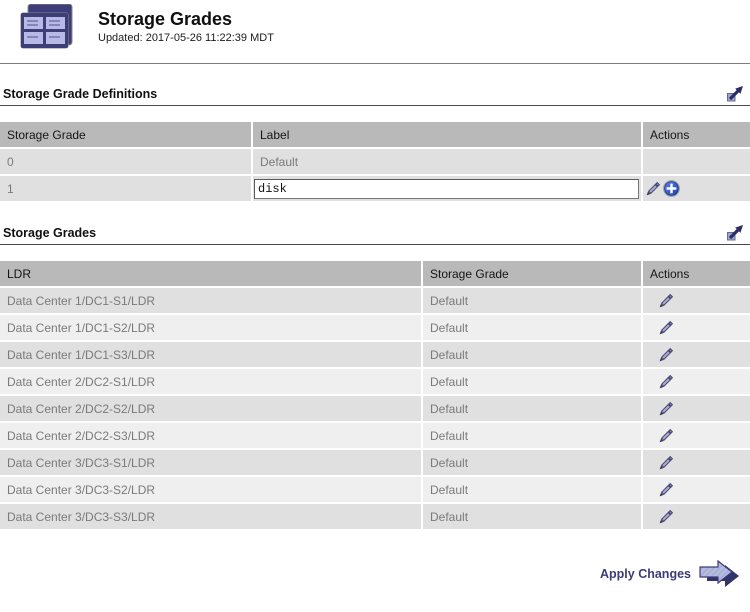 This screenshot has height=612, width=750. I want to click on table-row: Data Center 2/DC2-S3/LDR Default, so click(375, 436).